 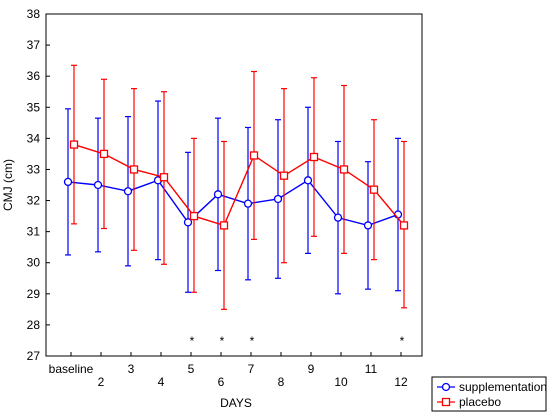 What do you see at coordinates (34, 14) in the screenshot?
I see `y-tick-label: 38` at bounding box center [34, 14].